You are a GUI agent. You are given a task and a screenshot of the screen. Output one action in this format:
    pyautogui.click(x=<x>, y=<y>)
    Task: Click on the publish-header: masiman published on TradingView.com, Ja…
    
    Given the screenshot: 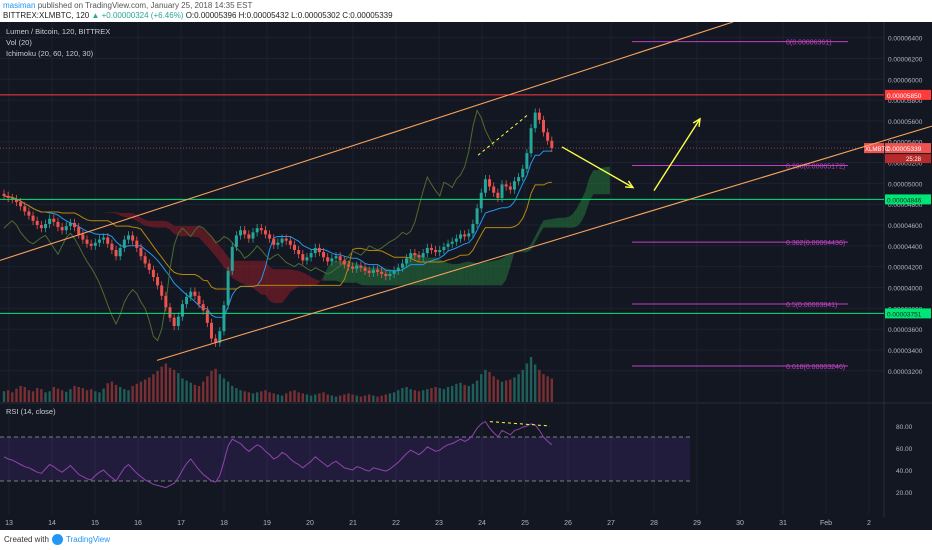 What is the action you would take?
    pyautogui.click(x=466, y=11)
    